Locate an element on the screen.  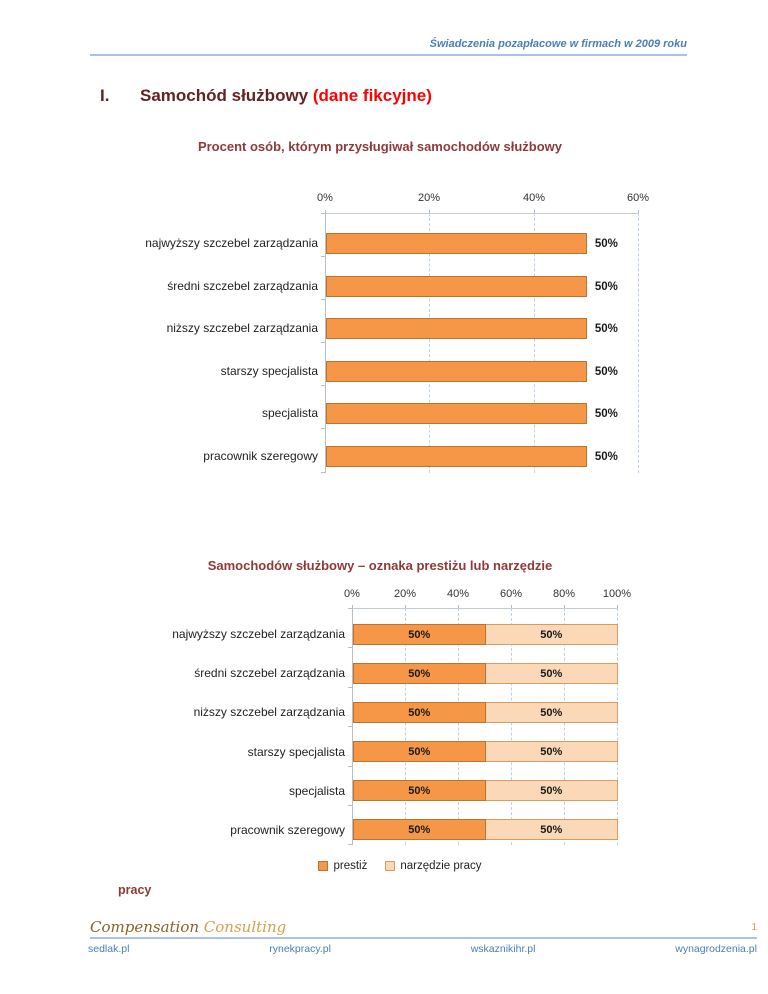
legend-item-narzedzie: narzędzie pracy is located at coordinates (433, 866).